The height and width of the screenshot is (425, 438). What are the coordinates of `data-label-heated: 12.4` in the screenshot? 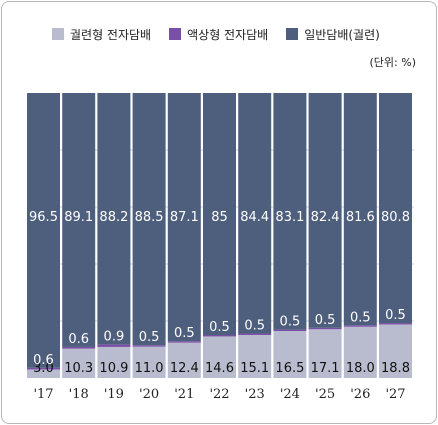 It's located at (184, 368).